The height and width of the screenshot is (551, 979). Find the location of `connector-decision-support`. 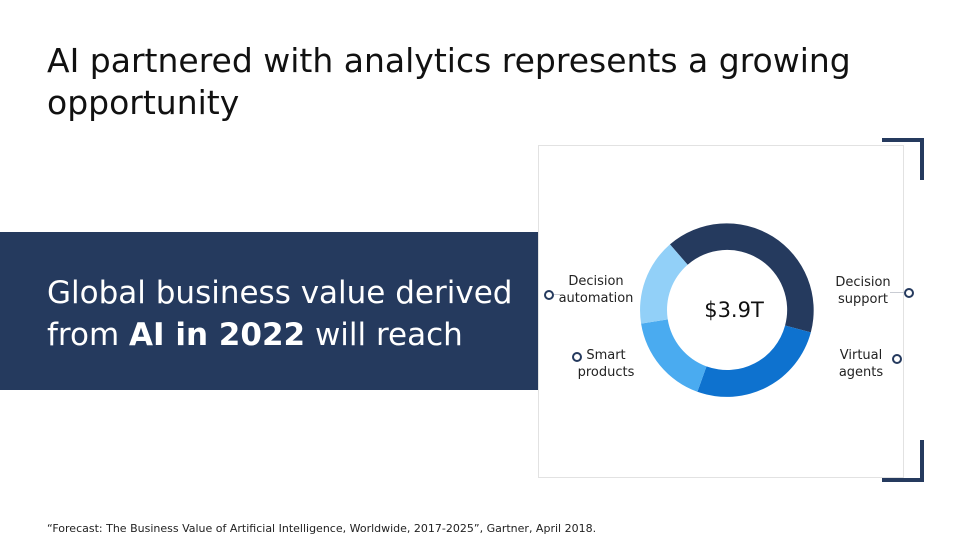

connector-decision-support is located at coordinates (897, 292).